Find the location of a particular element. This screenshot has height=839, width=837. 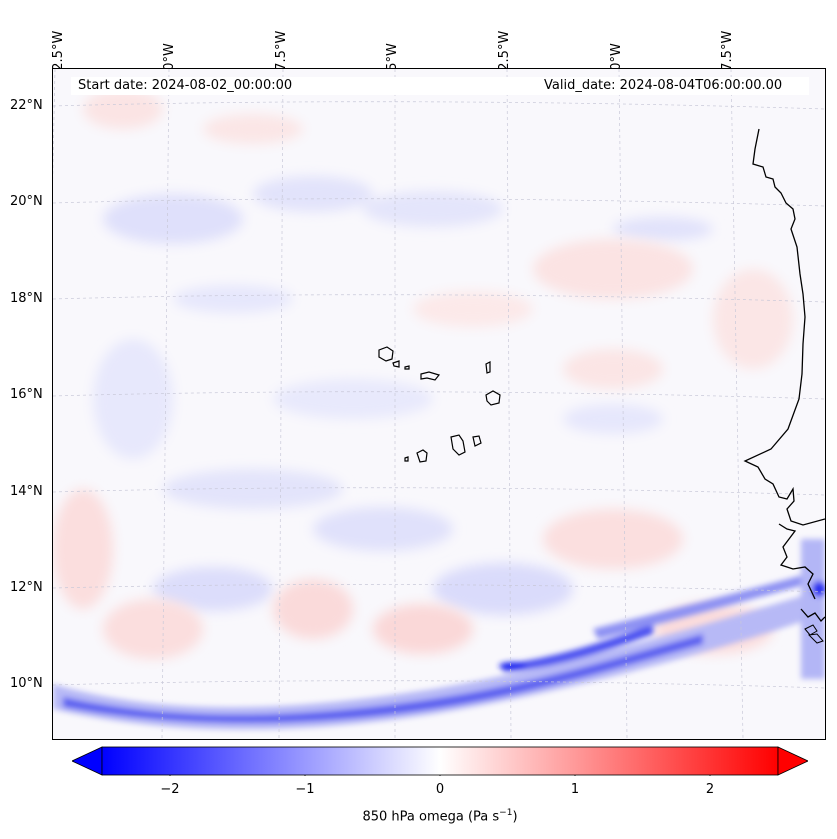

lat-label-12n: 12°N is located at coordinates (26, 587).